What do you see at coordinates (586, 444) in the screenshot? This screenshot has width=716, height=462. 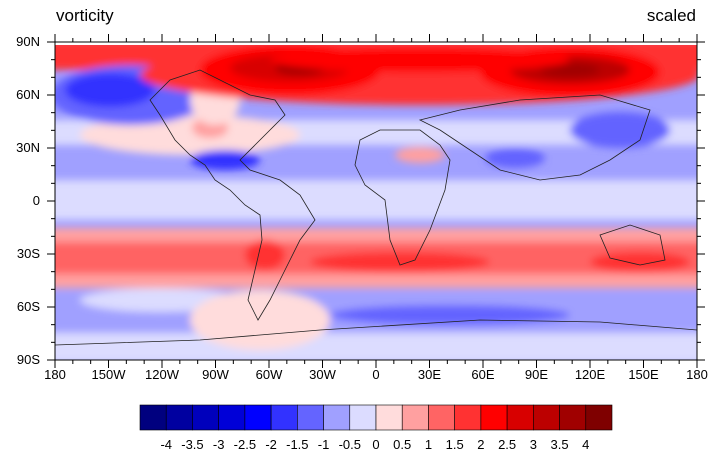 I see `colorbar-label: 4` at bounding box center [586, 444].